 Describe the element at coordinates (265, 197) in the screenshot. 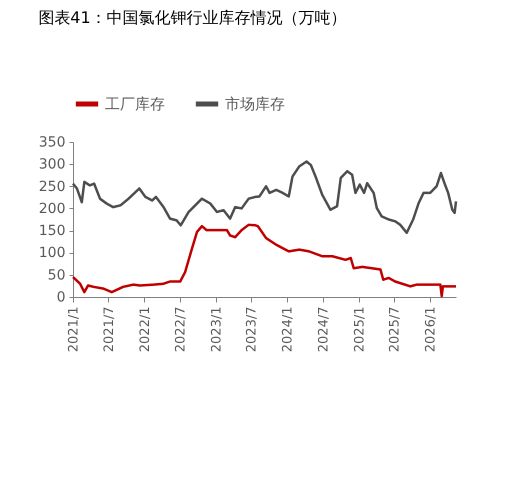

I see `line-series` at that location.